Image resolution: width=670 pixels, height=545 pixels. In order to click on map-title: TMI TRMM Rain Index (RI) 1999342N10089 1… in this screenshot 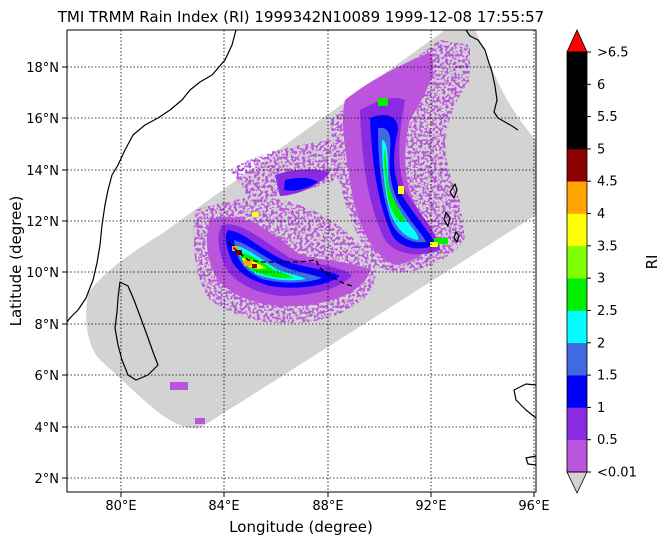, I will do `click(300, 17)`.